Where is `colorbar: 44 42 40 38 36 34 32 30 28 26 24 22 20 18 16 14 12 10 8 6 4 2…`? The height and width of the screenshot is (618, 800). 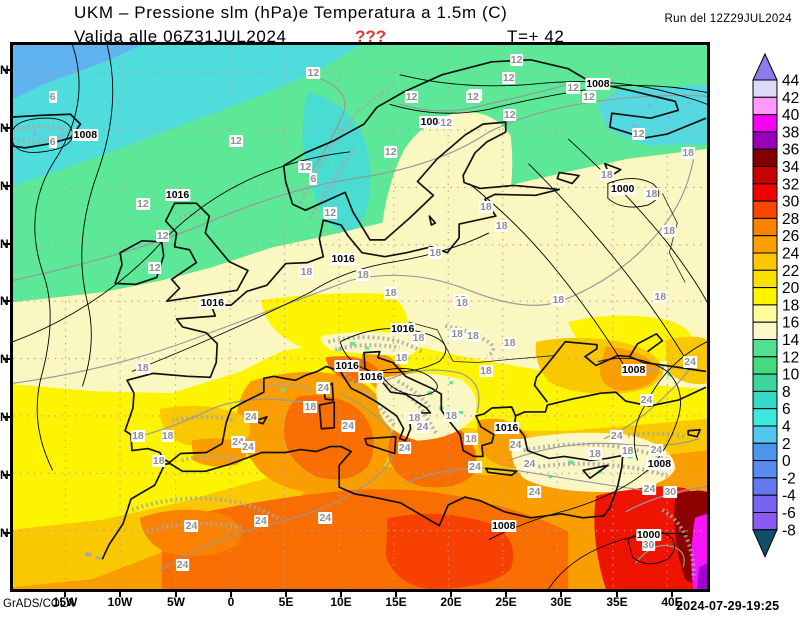
colorbar: 44 42 40 38 36 34 32 30 28 26 24 22 20 18 16 14 12 10 8 6 4 2… is located at coordinates (774, 315).